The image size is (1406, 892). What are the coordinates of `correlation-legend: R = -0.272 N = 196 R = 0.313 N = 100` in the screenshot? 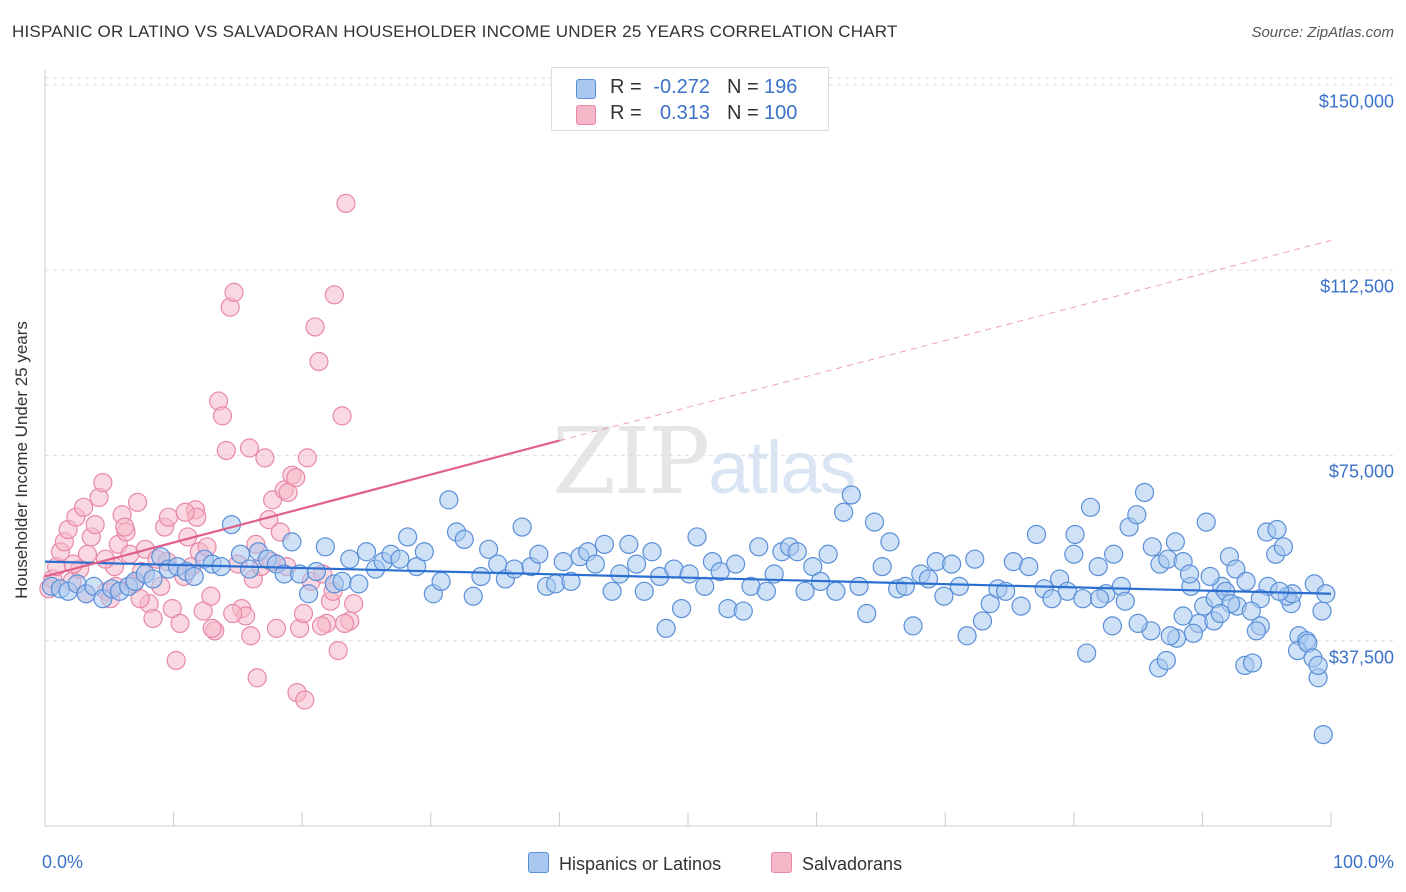 It's located at (690, 99).